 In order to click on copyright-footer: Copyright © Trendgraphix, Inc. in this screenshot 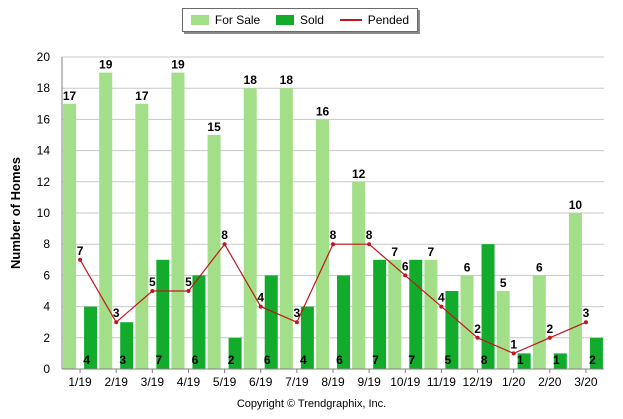, I will do `click(311, 404)`.